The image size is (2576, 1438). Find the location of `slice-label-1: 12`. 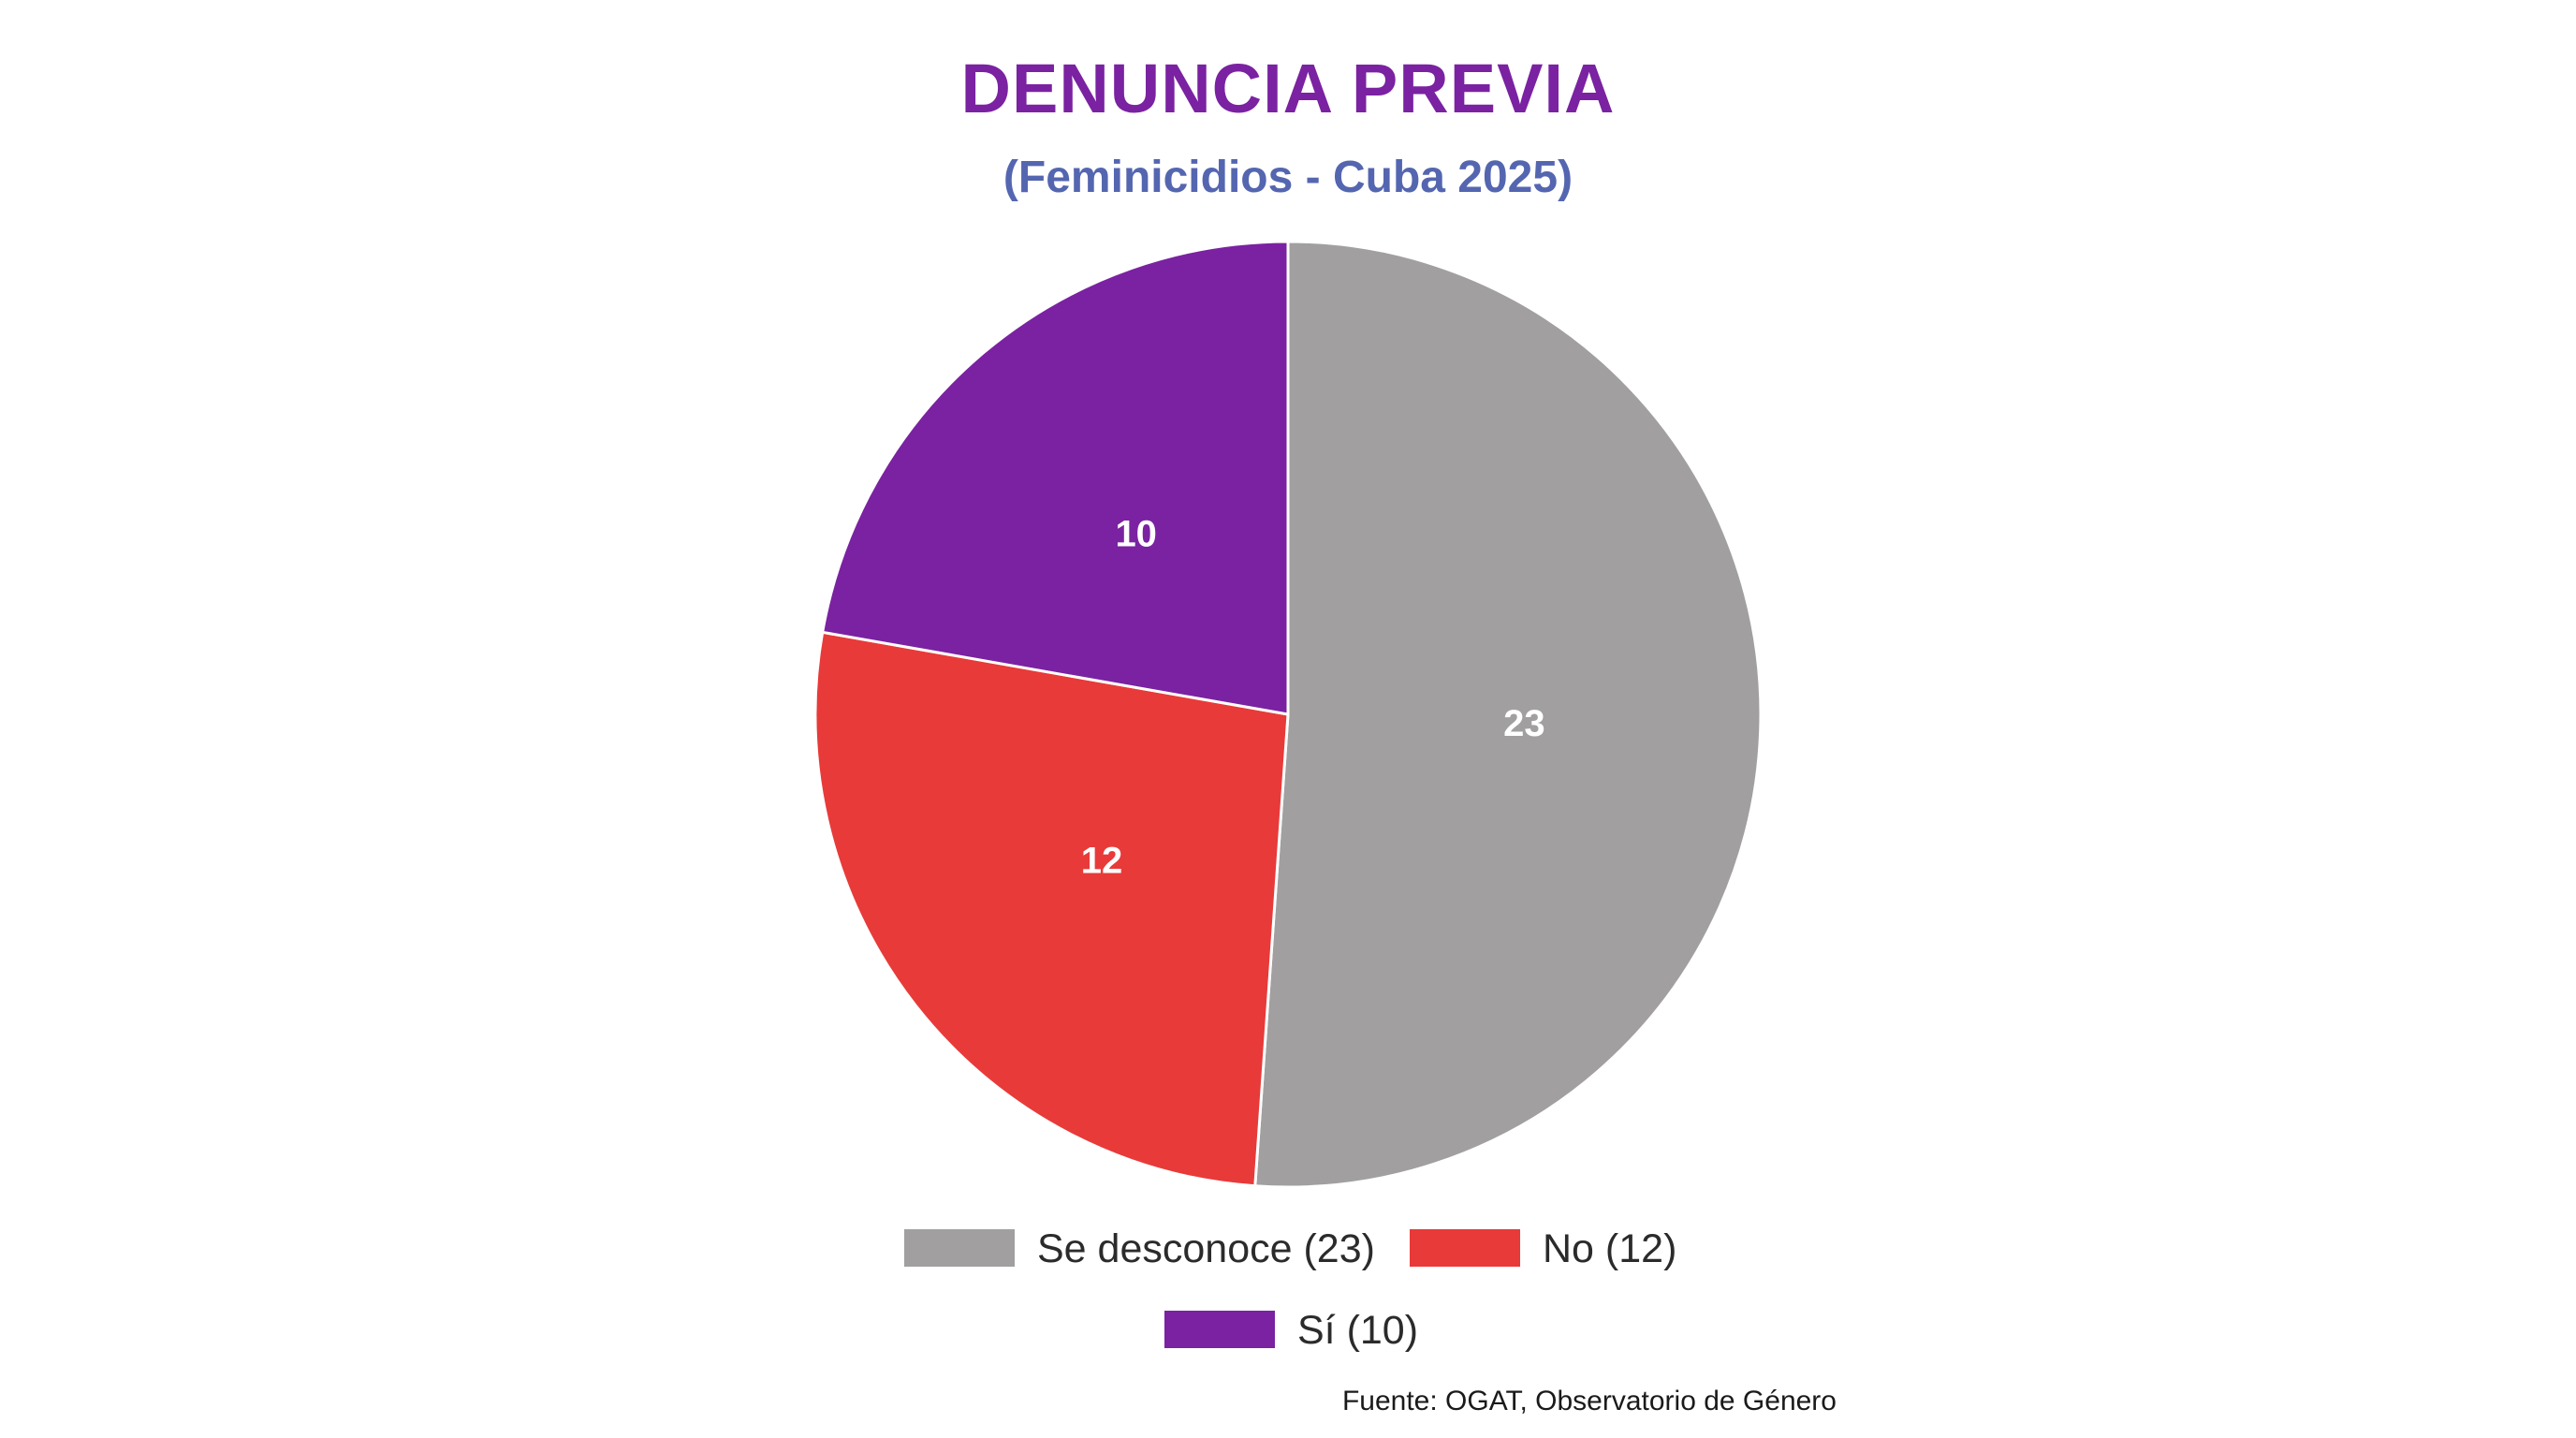

slice-label-1: 12 is located at coordinates (1102, 860).